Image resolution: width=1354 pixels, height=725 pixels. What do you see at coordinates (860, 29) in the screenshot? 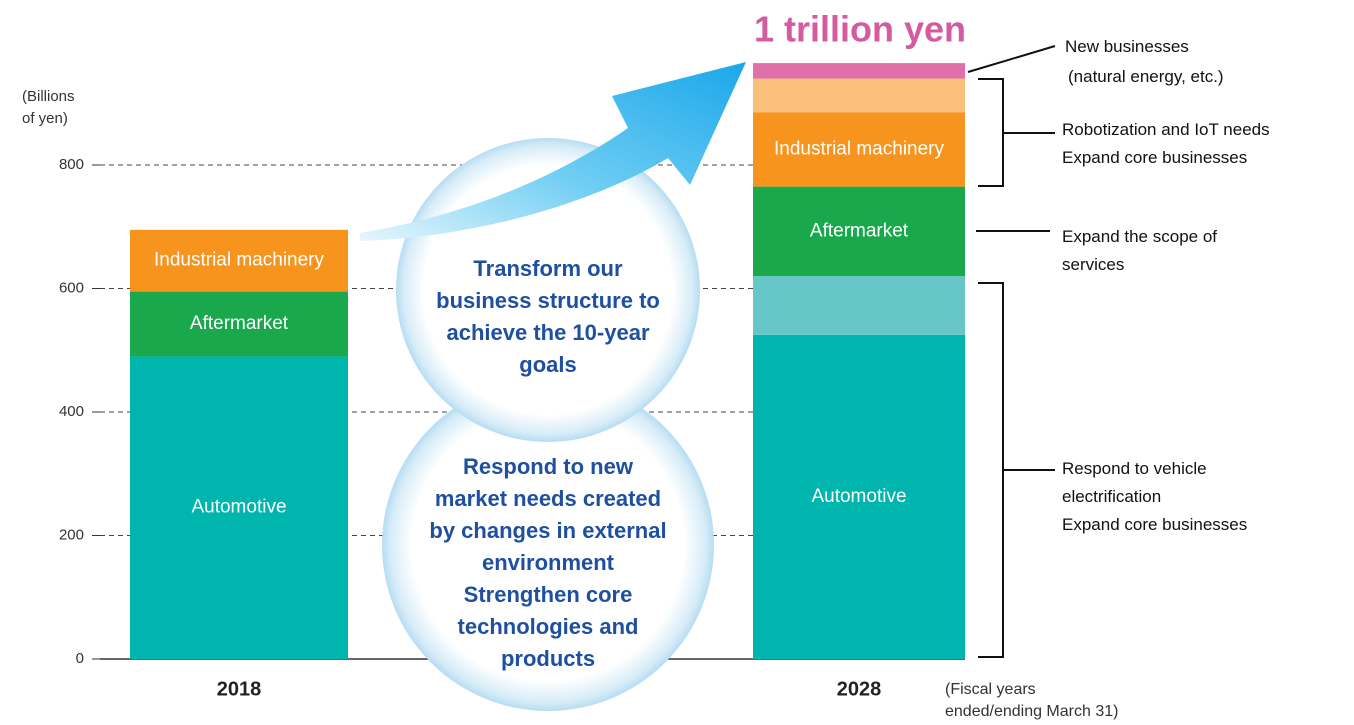
I see `chart-title: 1 trillion yen` at bounding box center [860, 29].